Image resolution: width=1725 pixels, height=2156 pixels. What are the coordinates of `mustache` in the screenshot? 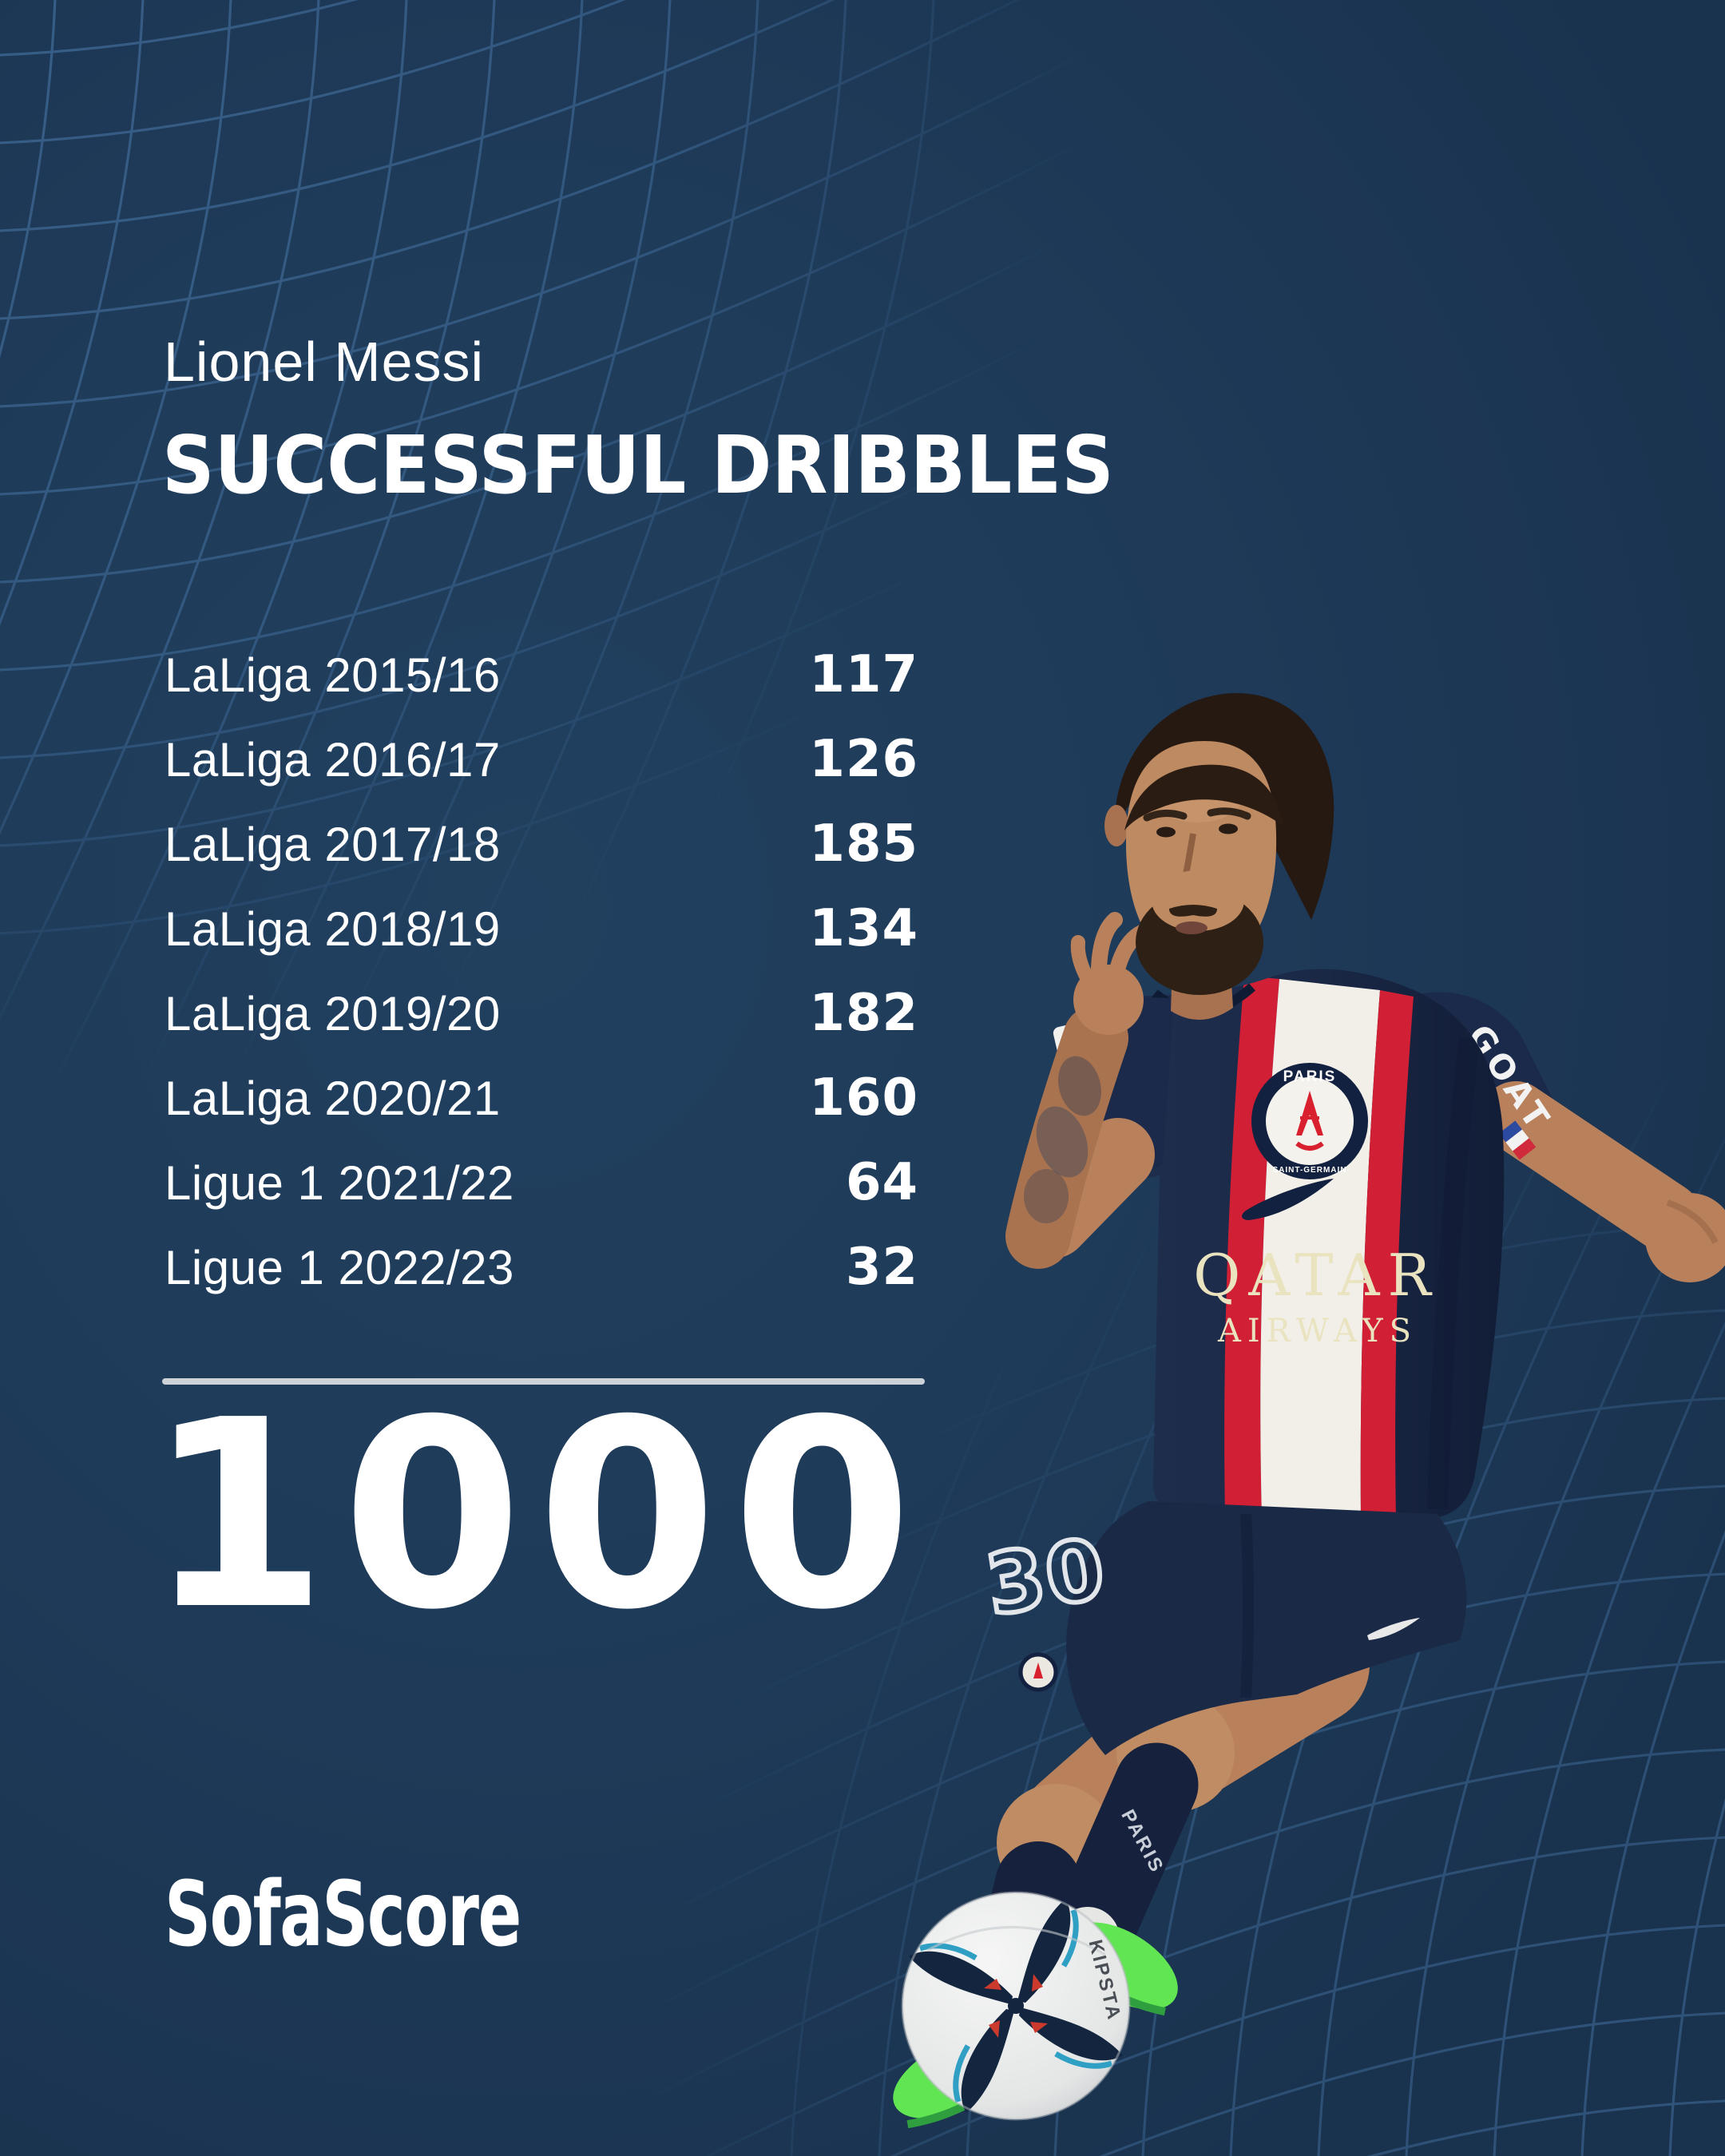 It's located at (1193, 911).